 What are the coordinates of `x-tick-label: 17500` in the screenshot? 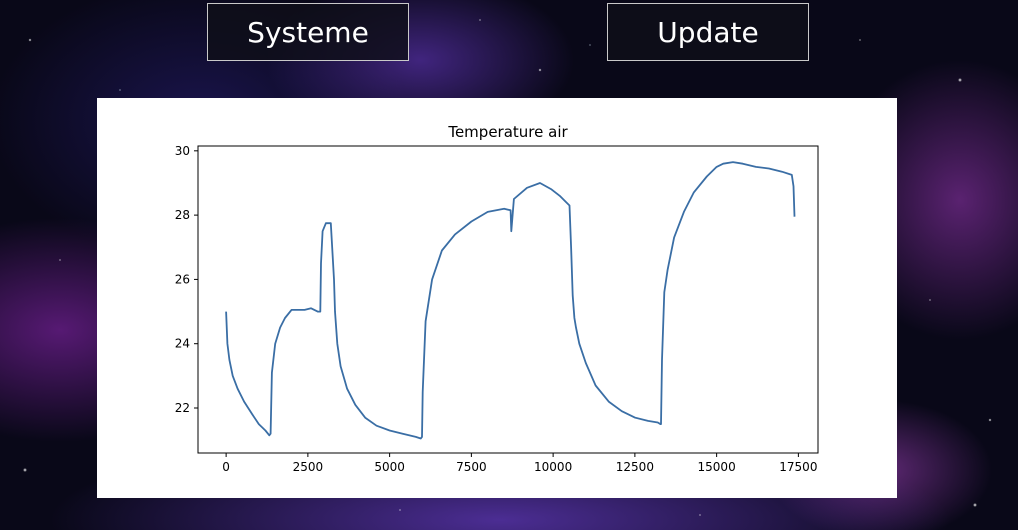 It's located at (798, 467).